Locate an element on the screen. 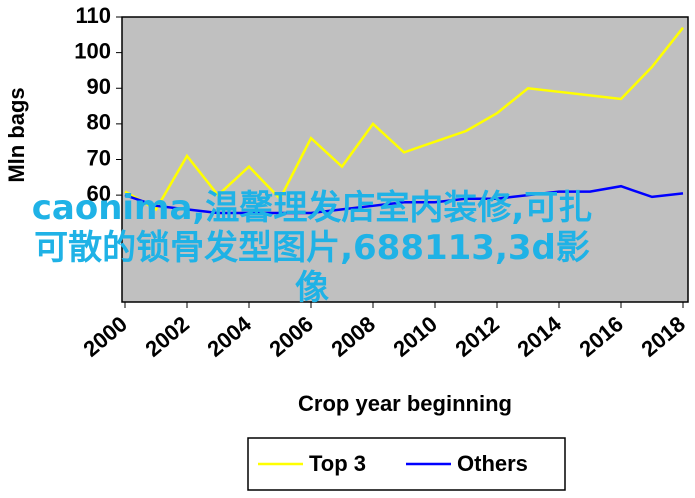 Image resolution: width=695 pixels, height=498 pixels. x-tick-label: 2004 is located at coordinates (229, 336).